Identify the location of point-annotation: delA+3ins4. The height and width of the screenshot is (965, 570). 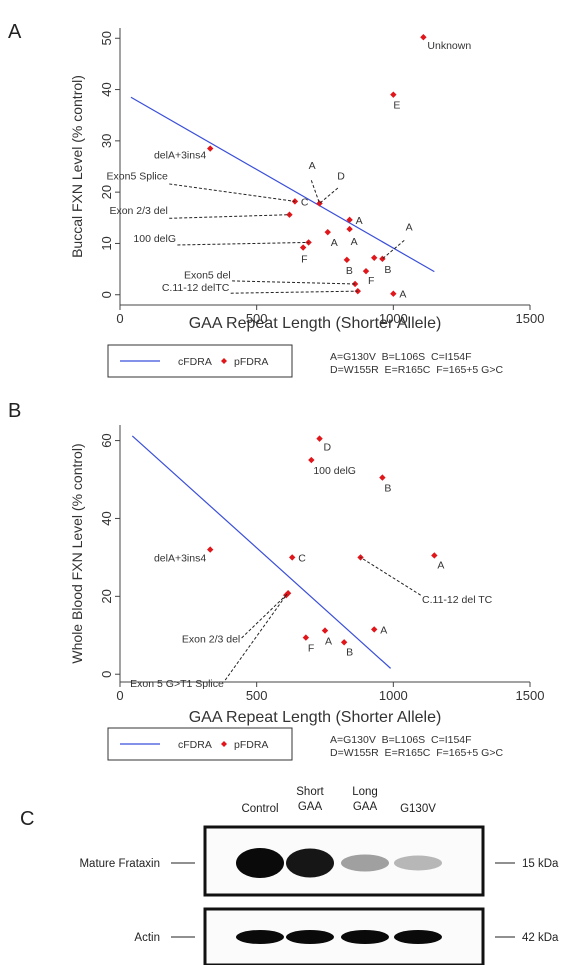
(180, 156).